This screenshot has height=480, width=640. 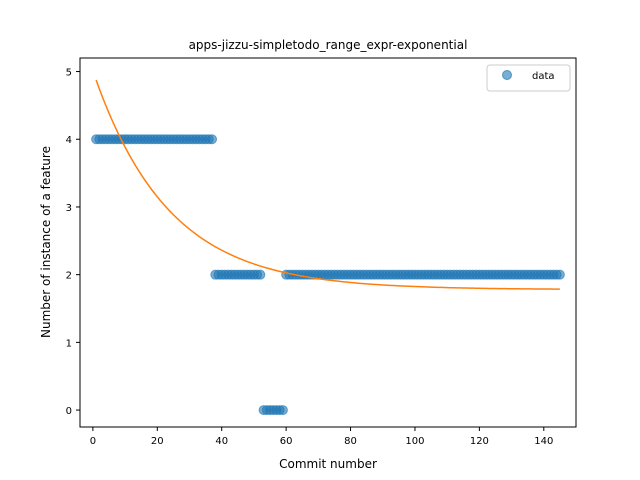 What do you see at coordinates (69, 73) in the screenshot?
I see `y-tick-label: 5` at bounding box center [69, 73].